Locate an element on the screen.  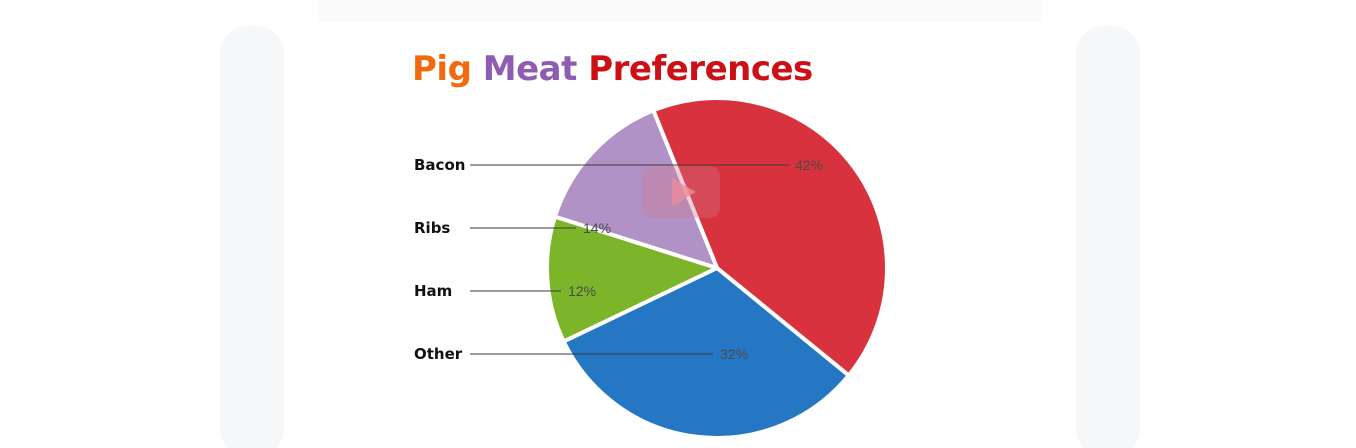
video-play-button is located at coordinates (681, 192).